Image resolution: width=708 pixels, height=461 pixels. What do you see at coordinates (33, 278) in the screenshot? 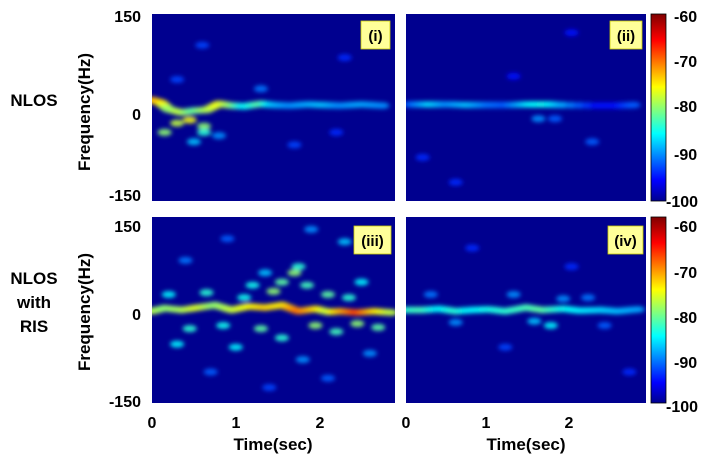
I see `row-label-nlos-ris-line1: NLOS` at bounding box center [33, 278].